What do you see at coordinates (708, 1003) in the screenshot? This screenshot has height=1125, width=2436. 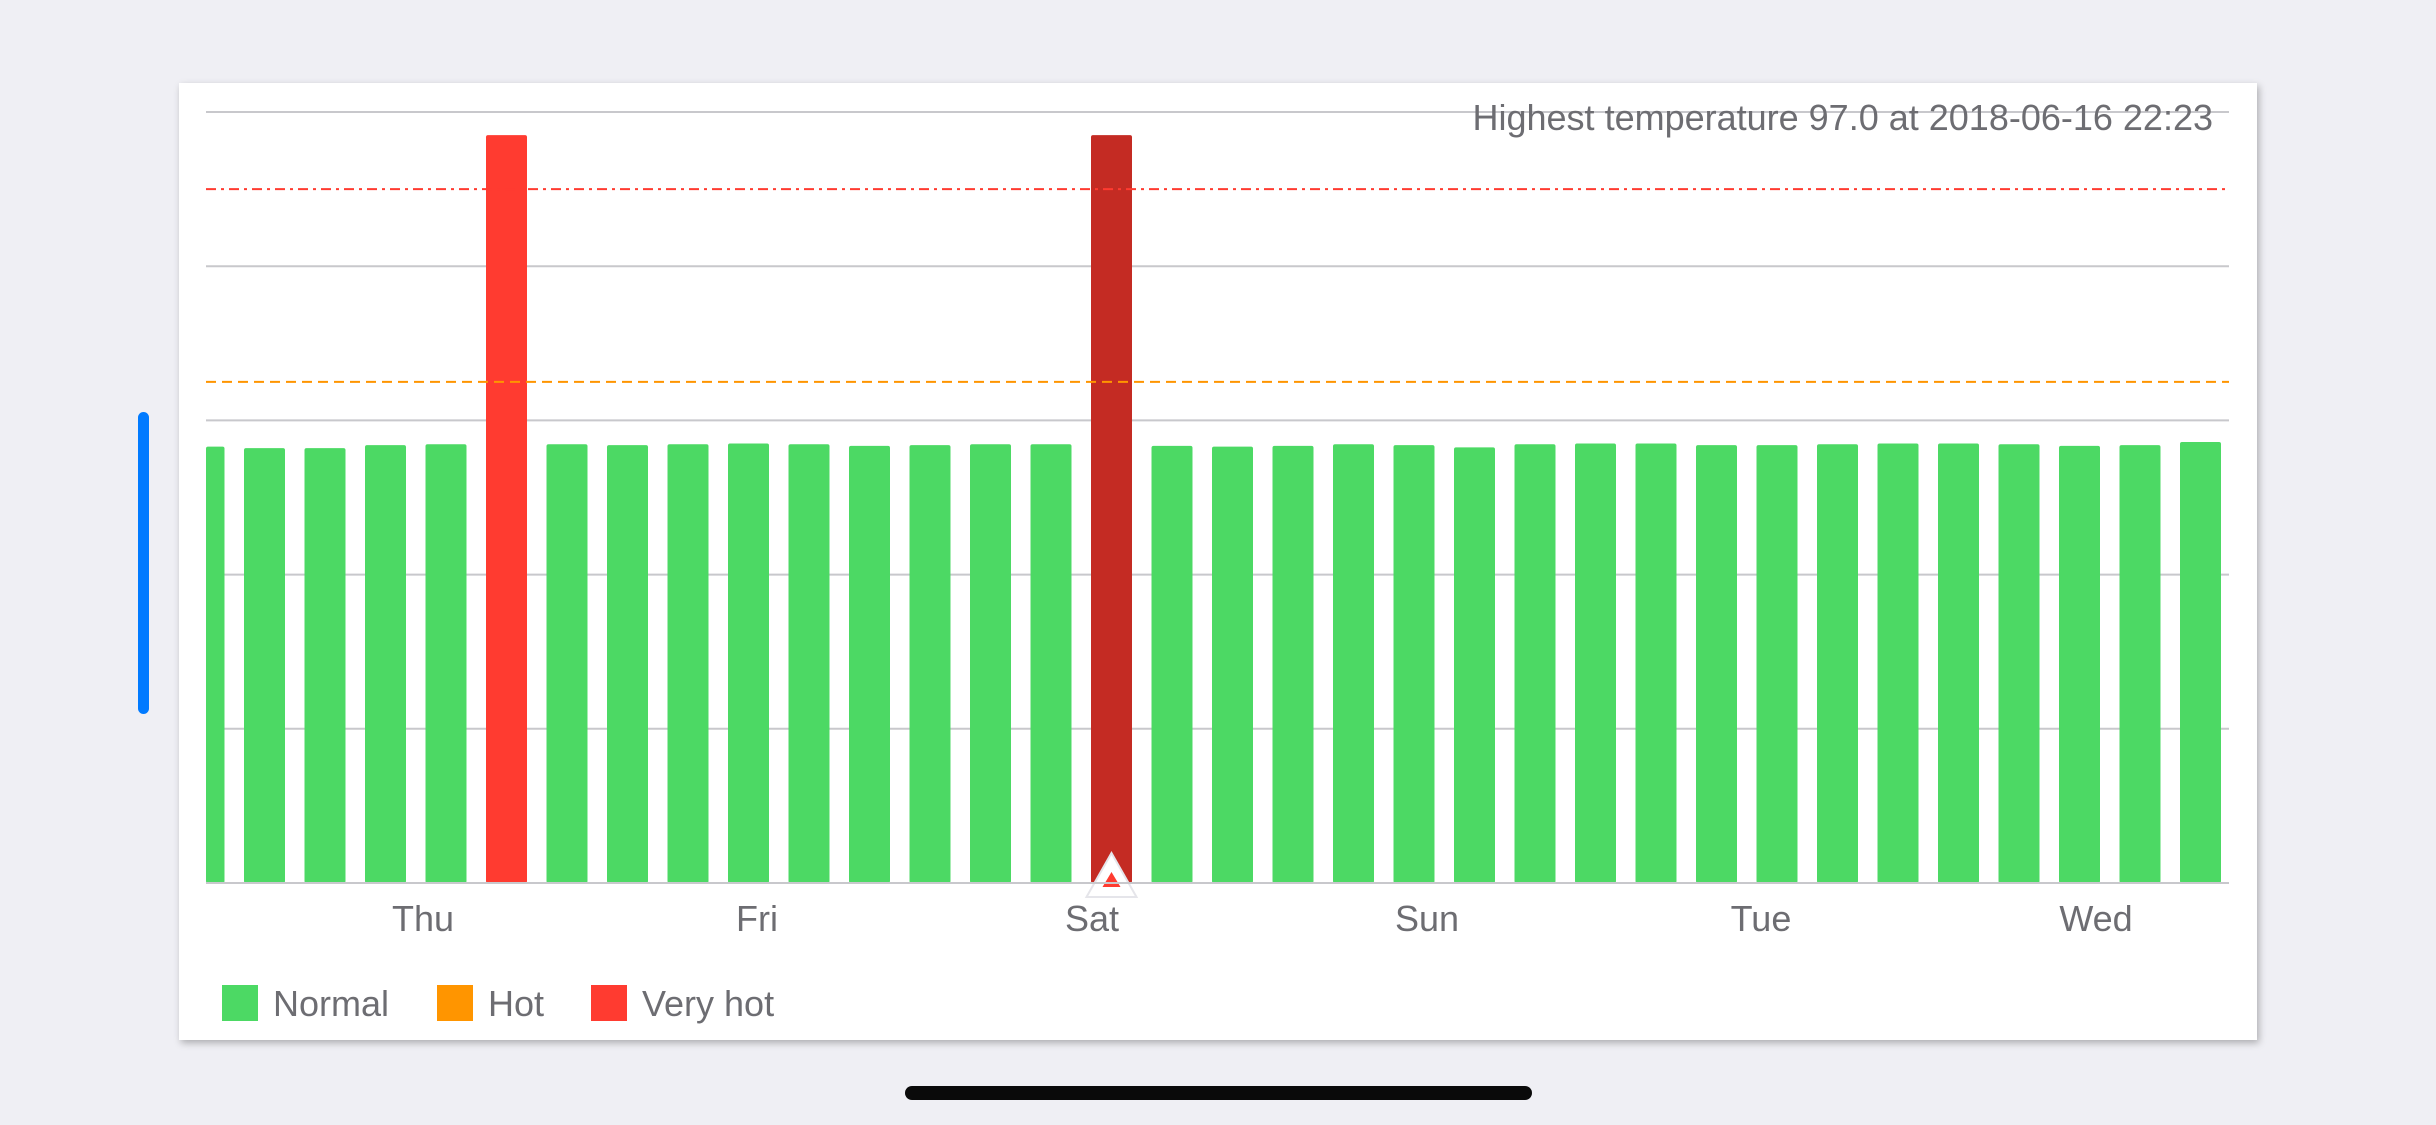 I see `legend-label: Very hot` at bounding box center [708, 1003].